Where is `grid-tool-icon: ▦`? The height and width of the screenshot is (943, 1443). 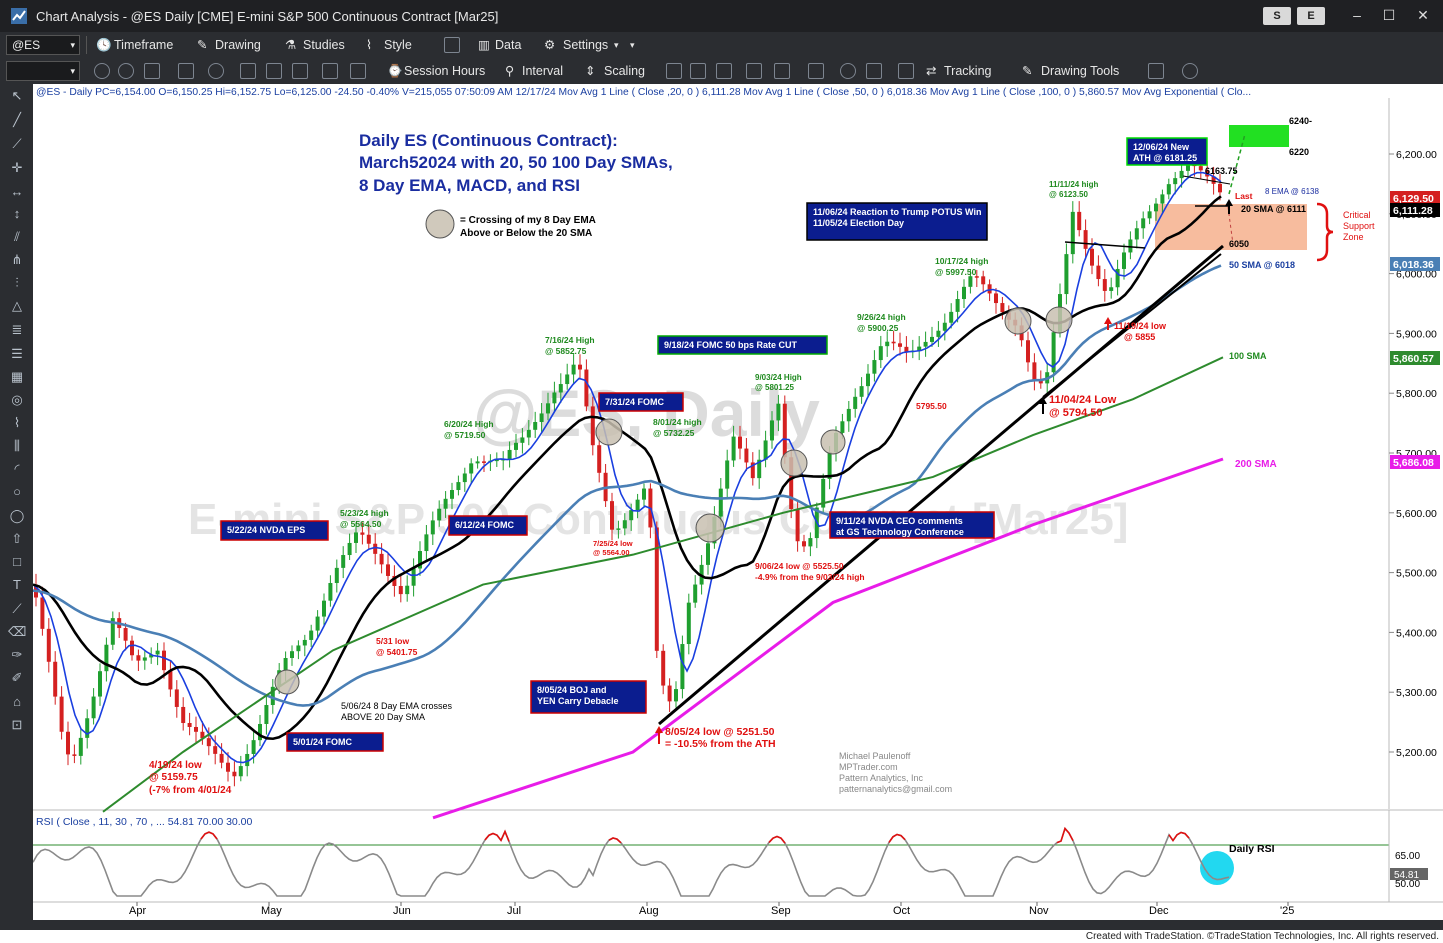 grid-tool-icon: ▦ is located at coordinates (17, 376).